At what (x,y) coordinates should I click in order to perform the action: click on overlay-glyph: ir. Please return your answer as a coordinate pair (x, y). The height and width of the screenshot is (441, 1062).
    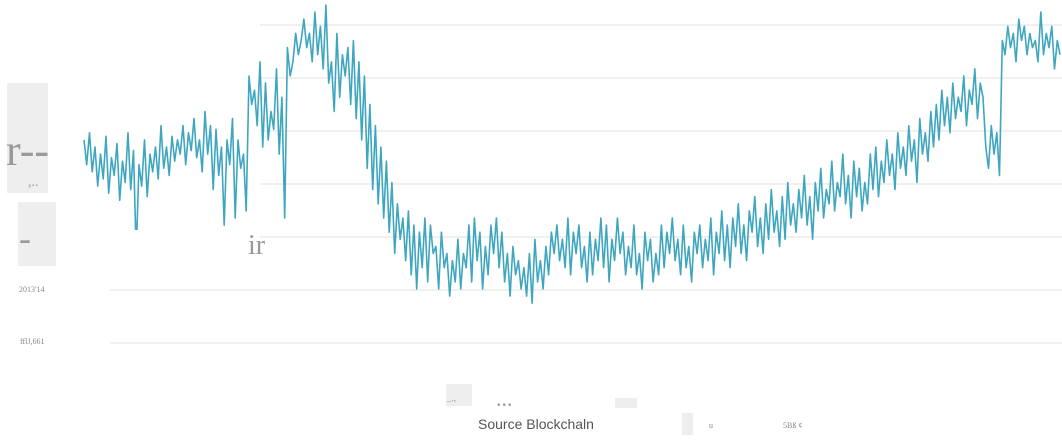
    Looking at the image, I should click on (257, 245).